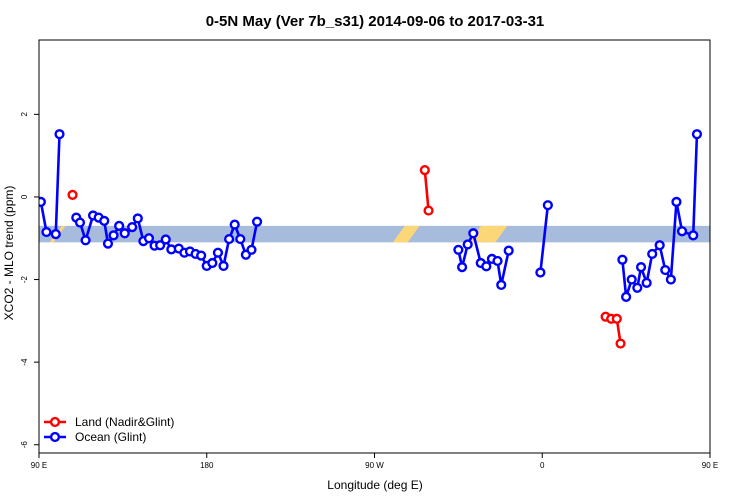 This screenshot has width=750, height=500. What do you see at coordinates (374, 485) in the screenshot?
I see `x-axis-label: Longitude (deg E)` at bounding box center [374, 485].